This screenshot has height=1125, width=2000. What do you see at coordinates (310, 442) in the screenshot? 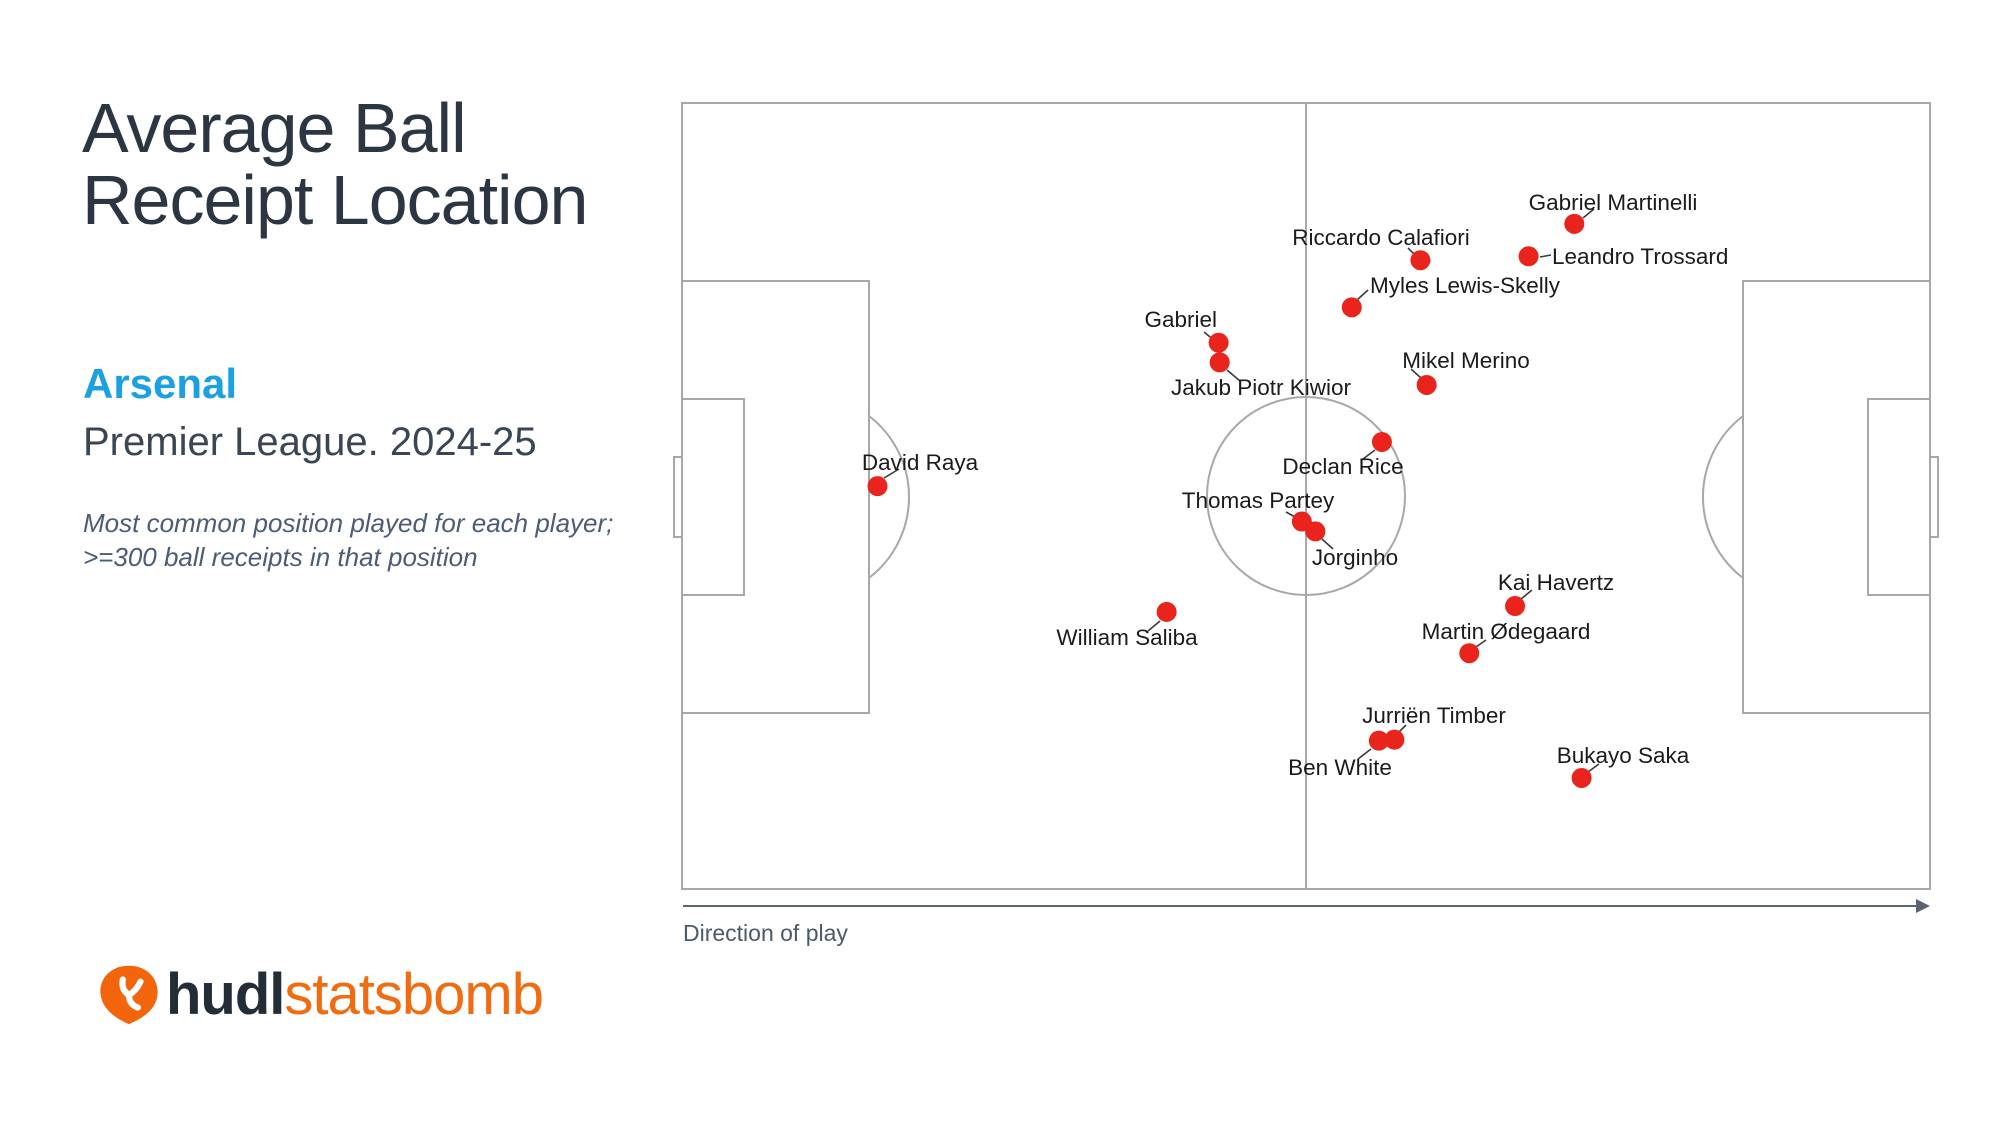
I see `competition-season: Premier League. 2024-25` at bounding box center [310, 442].